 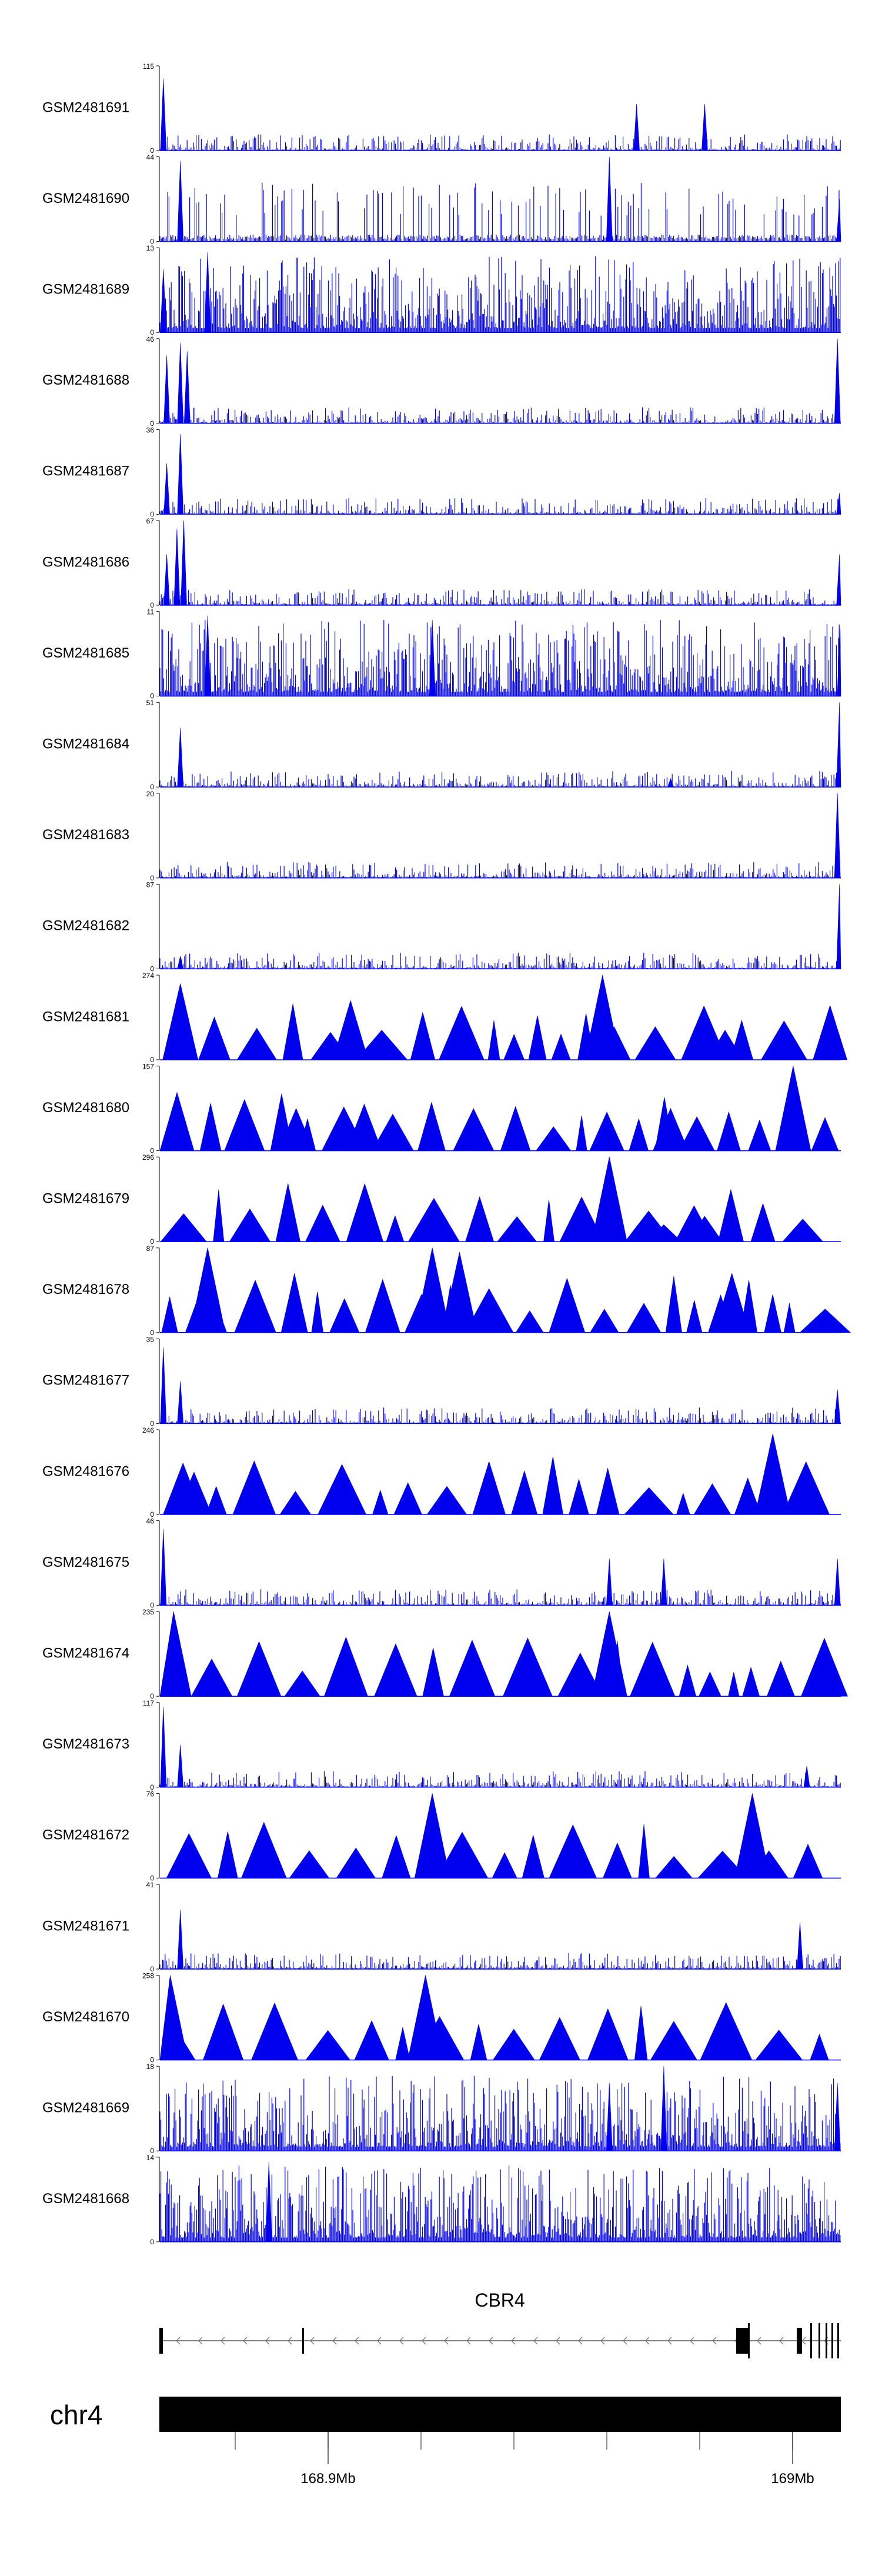 I want to click on track-label: GSM2481680, so click(x=85, y=1108).